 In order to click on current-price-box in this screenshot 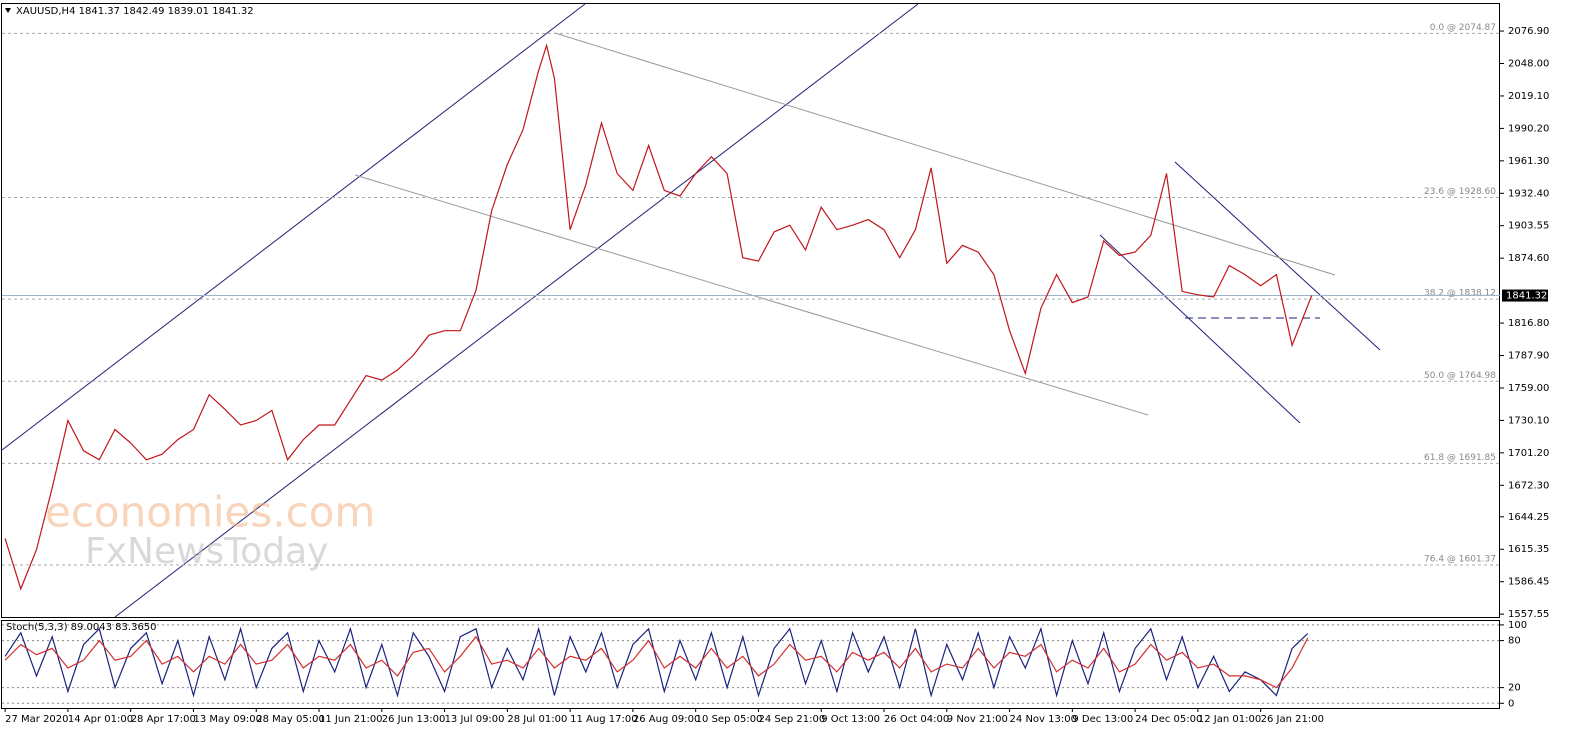, I will do `click(1525, 295)`.